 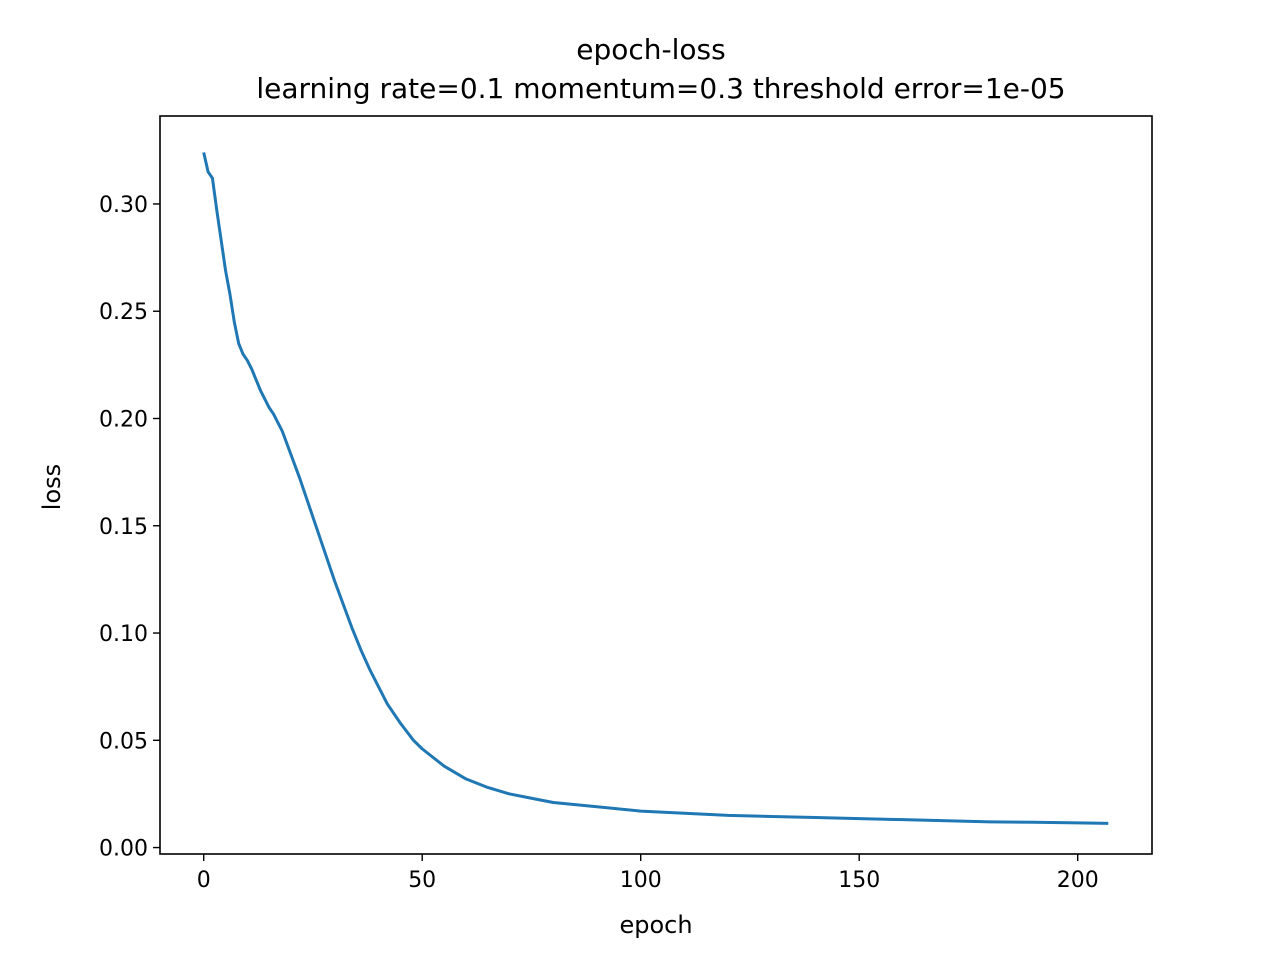 What do you see at coordinates (123, 205) in the screenshot?
I see `y-tick-label: 0.30` at bounding box center [123, 205].